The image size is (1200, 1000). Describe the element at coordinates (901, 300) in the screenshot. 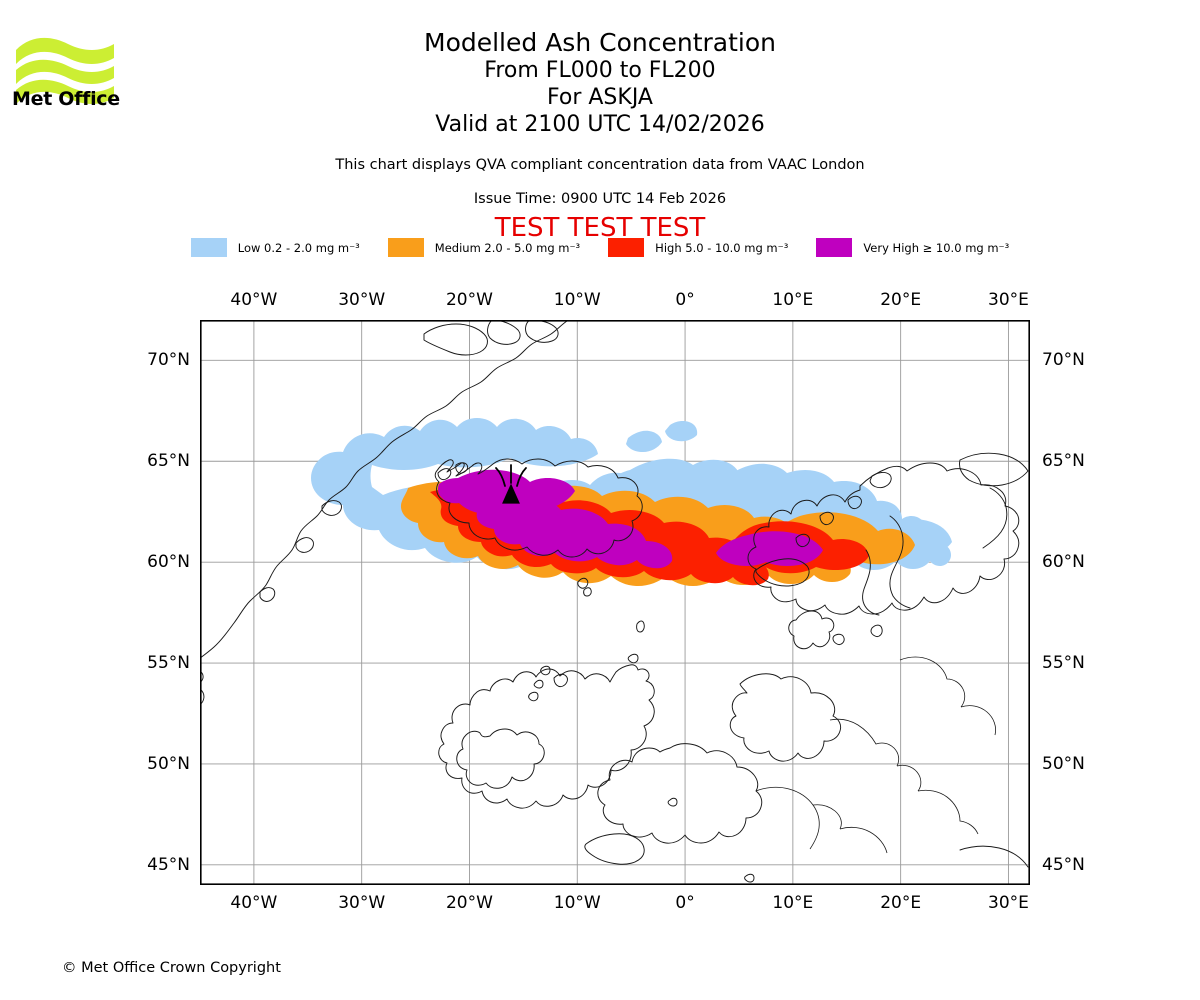

I see `lon-tick-label-top: 20°E` at that location.